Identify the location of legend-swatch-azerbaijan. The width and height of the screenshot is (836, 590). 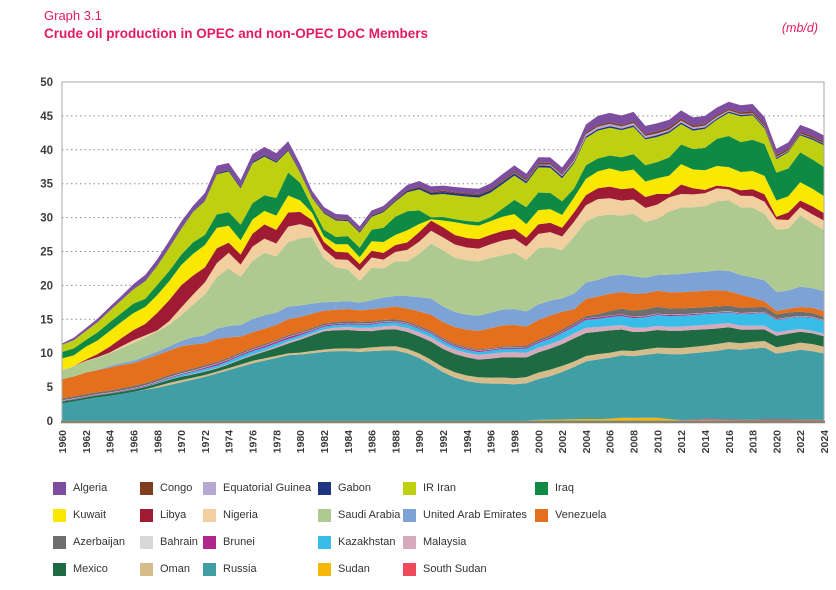
(59, 542).